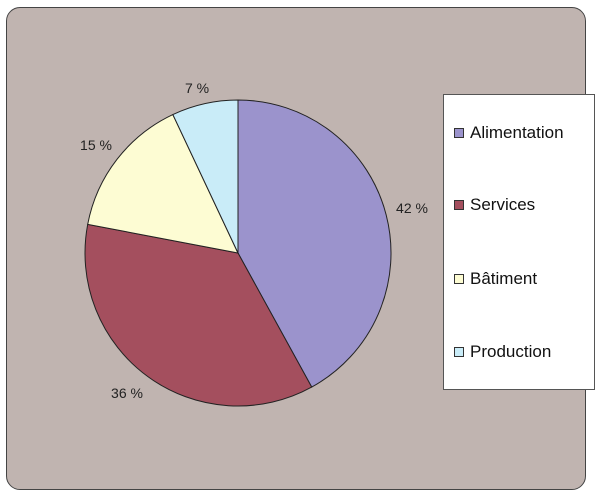 The height and width of the screenshot is (501, 598). Describe the element at coordinates (96, 145) in the screenshot. I see `slice-label-batiment: 15 %` at that location.